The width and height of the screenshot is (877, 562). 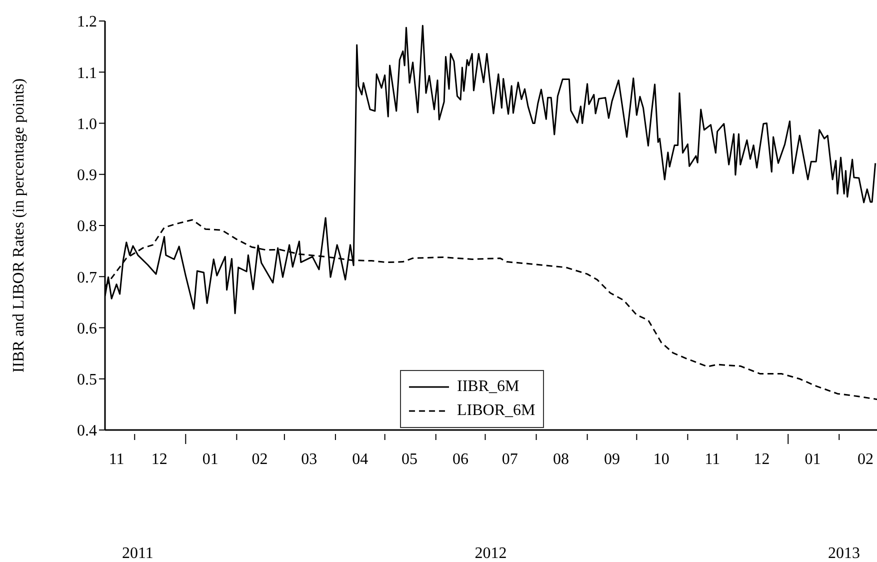 What do you see at coordinates (19, 225) in the screenshot?
I see `y-axis-title: IIBR and LIBOR Rates (in percentage points)` at bounding box center [19, 225].